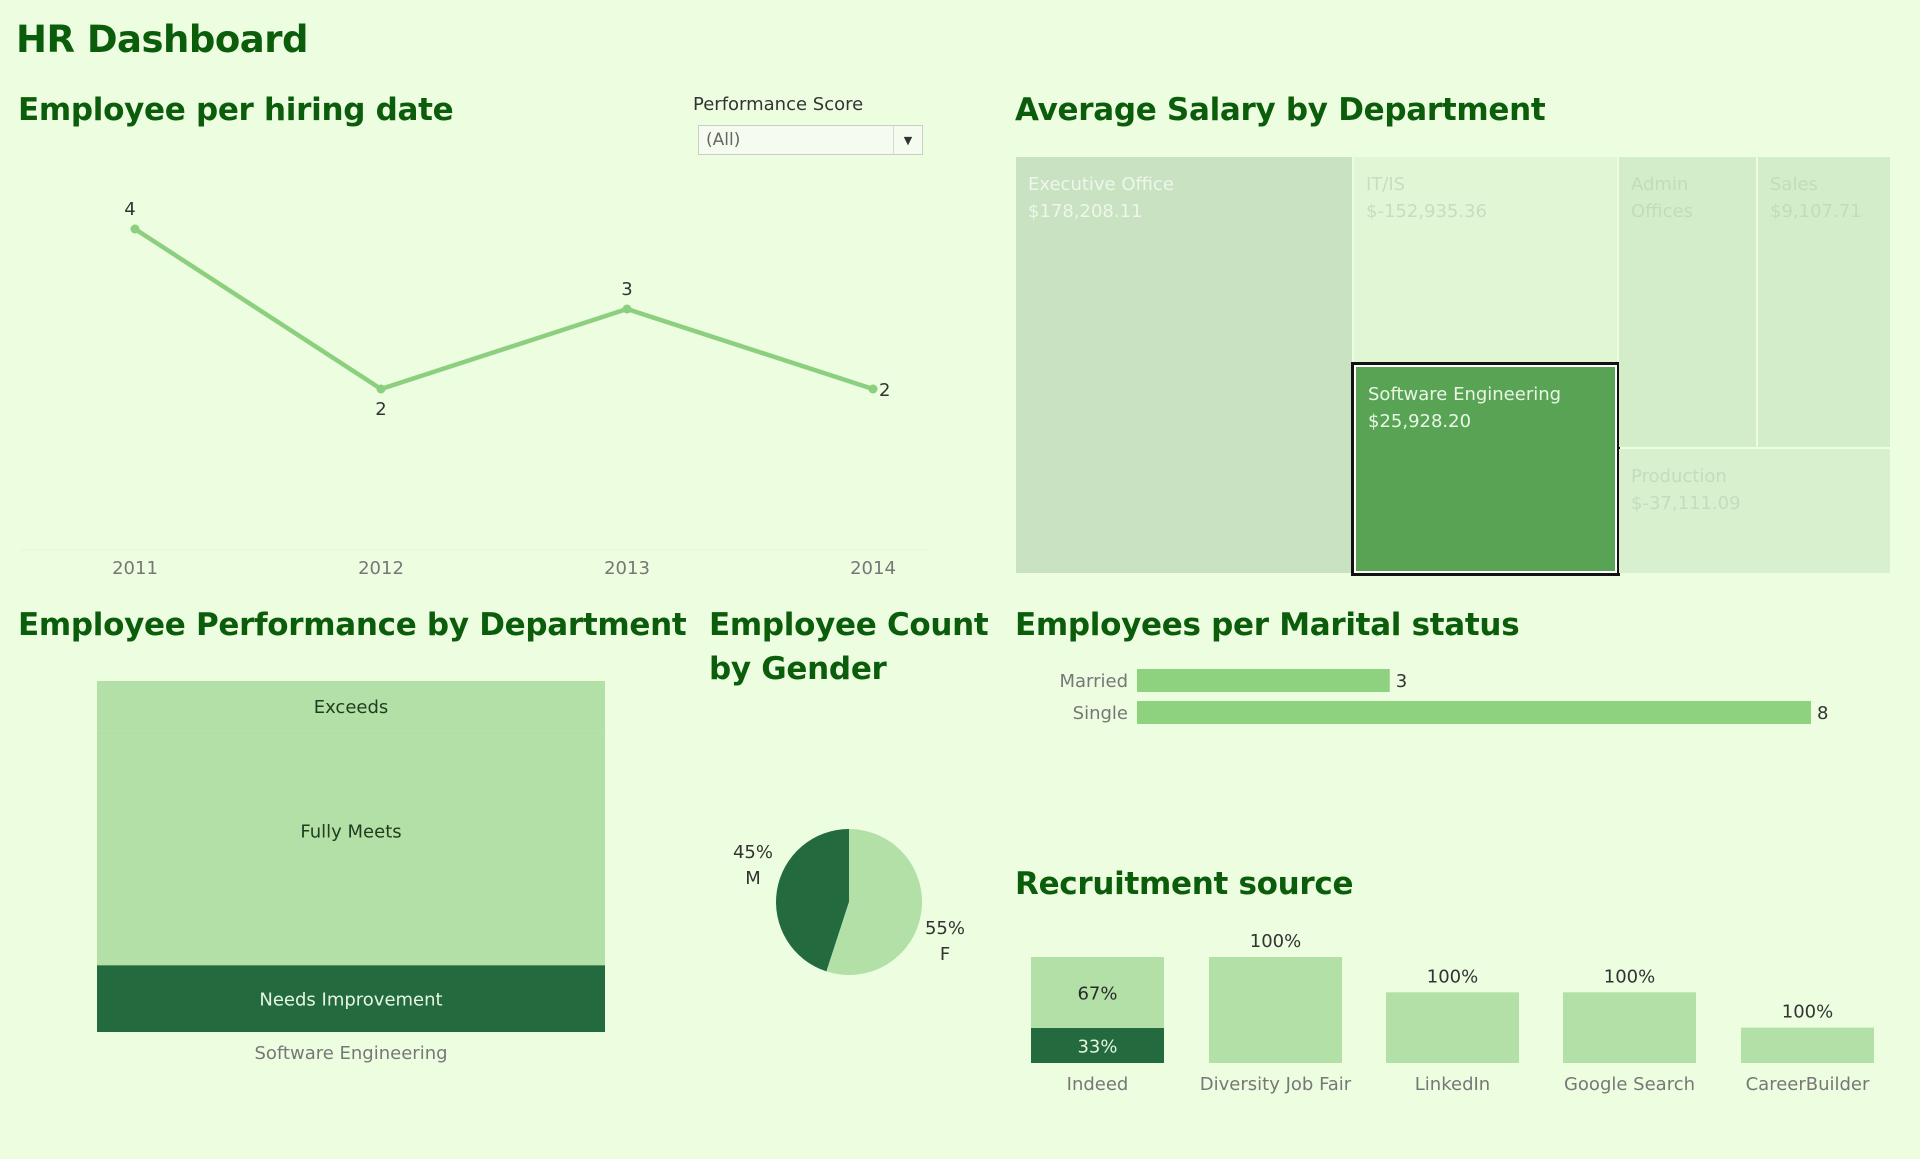 Image resolution: width=1920 pixels, height=1159 pixels. Describe the element at coordinates (945, 954) in the screenshot. I see `pie-label-f-name: F` at that location.